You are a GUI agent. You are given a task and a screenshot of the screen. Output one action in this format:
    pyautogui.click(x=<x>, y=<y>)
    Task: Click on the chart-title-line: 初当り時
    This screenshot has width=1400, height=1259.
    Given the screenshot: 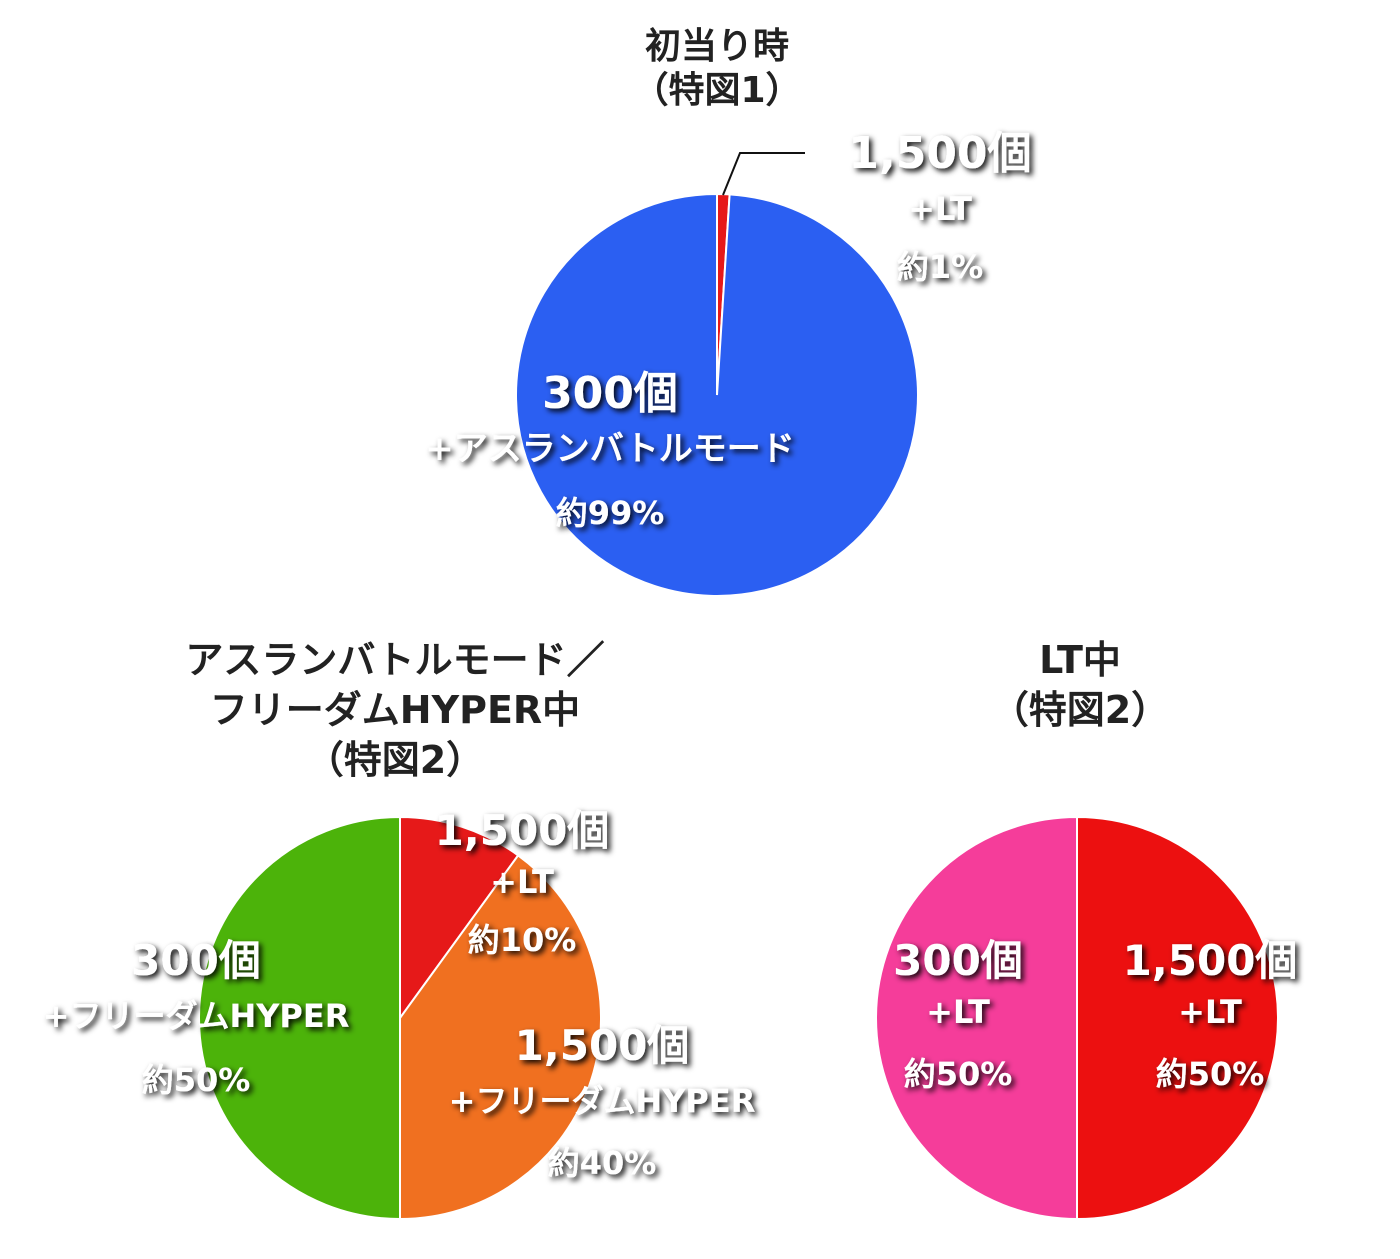 What is the action you would take?
    pyautogui.click(x=717, y=46)
    